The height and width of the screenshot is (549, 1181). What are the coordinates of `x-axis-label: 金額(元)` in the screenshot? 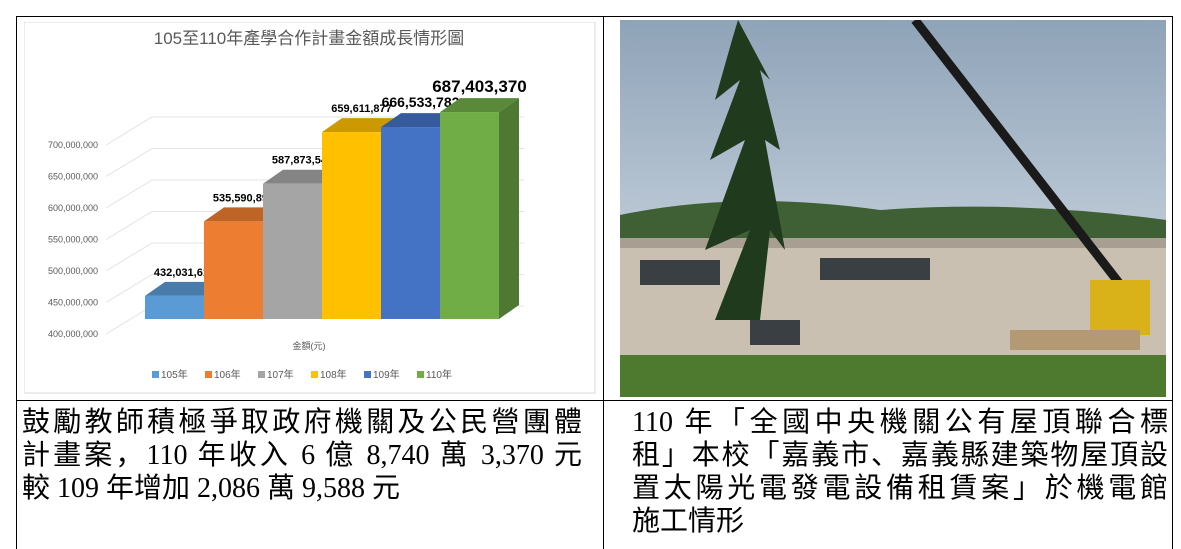 It's located at (309, 345).